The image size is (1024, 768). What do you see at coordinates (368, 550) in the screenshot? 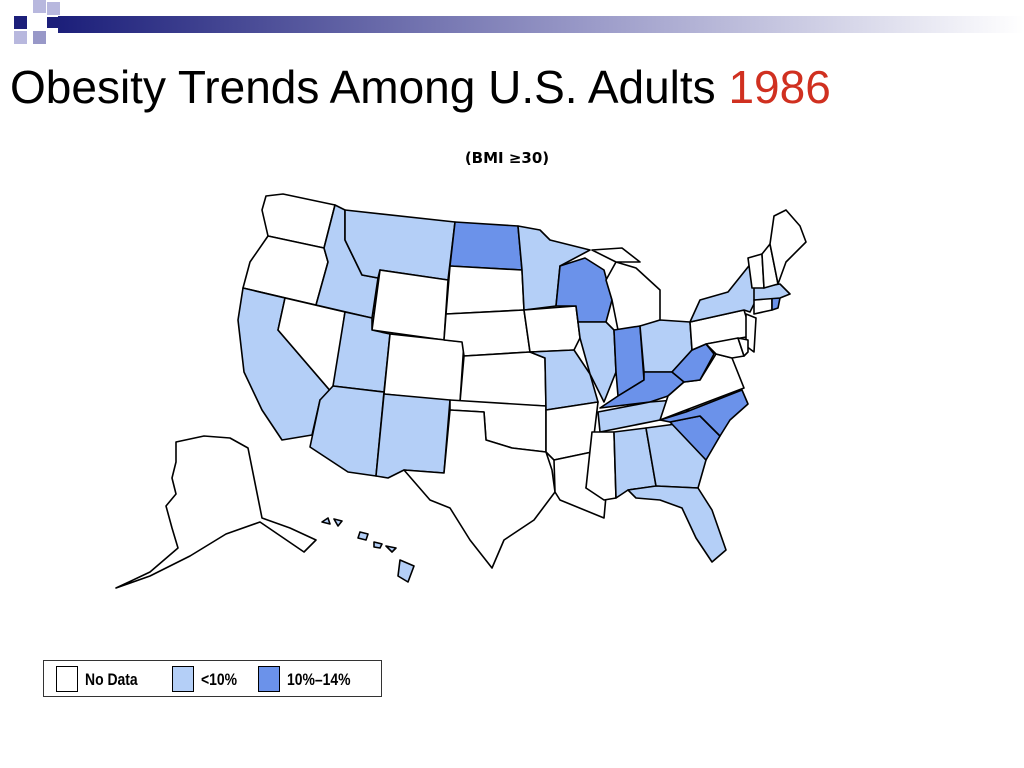
I see `state-hi` at bounding box center [368, 550].